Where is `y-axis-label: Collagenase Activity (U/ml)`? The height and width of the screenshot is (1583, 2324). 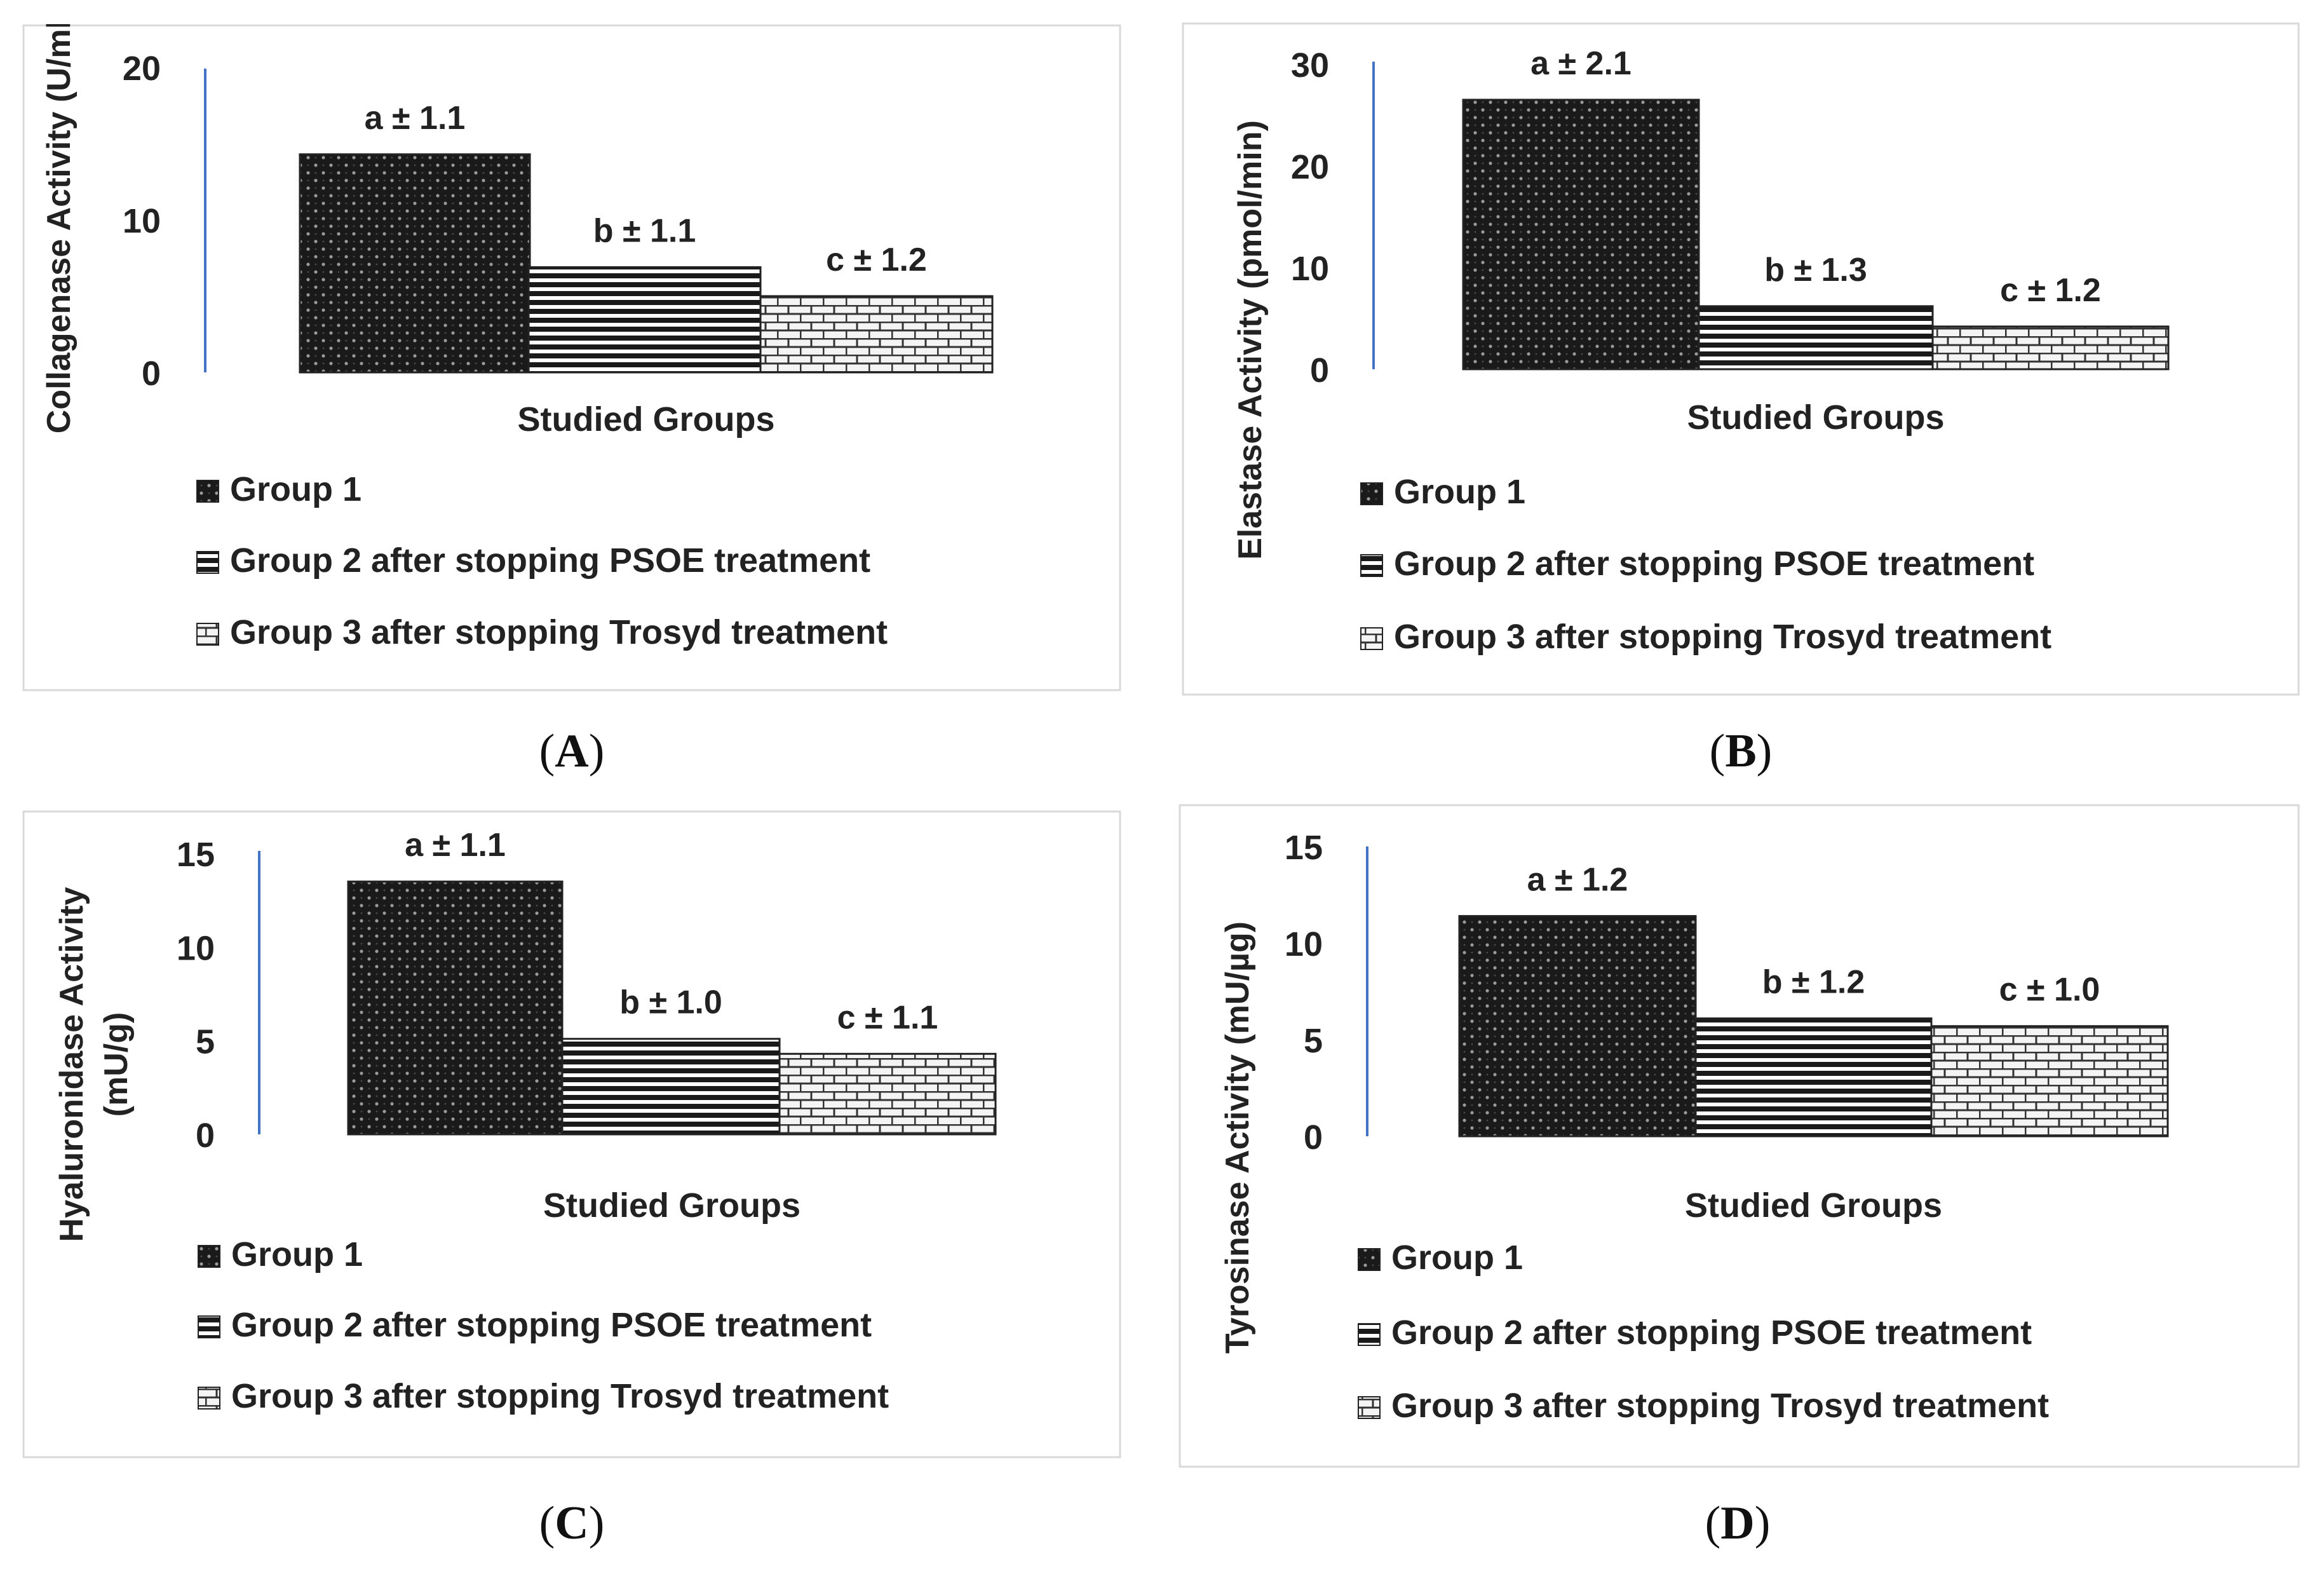 y-axis-label: Collagenase Activity (U/ml) is located at coordinates (59, 228).